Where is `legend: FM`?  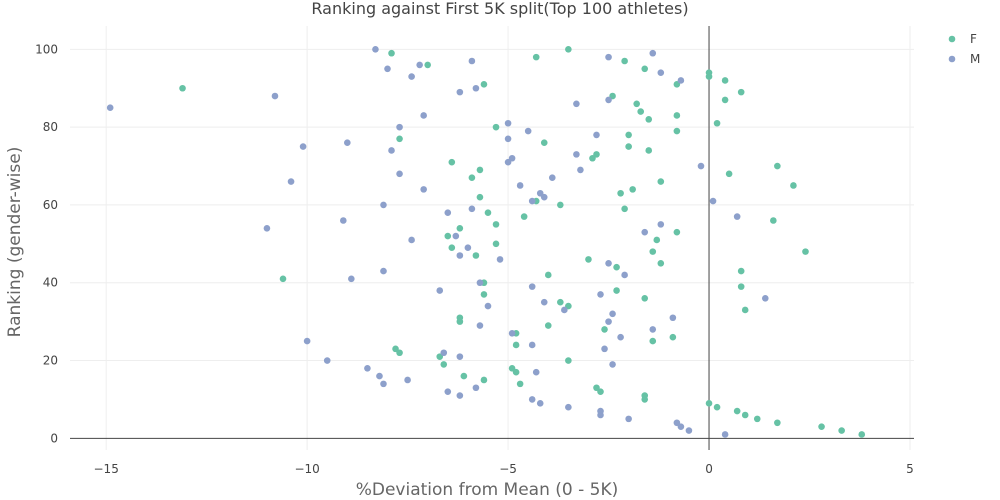
legend: FM is located at coordinates (964, 49).